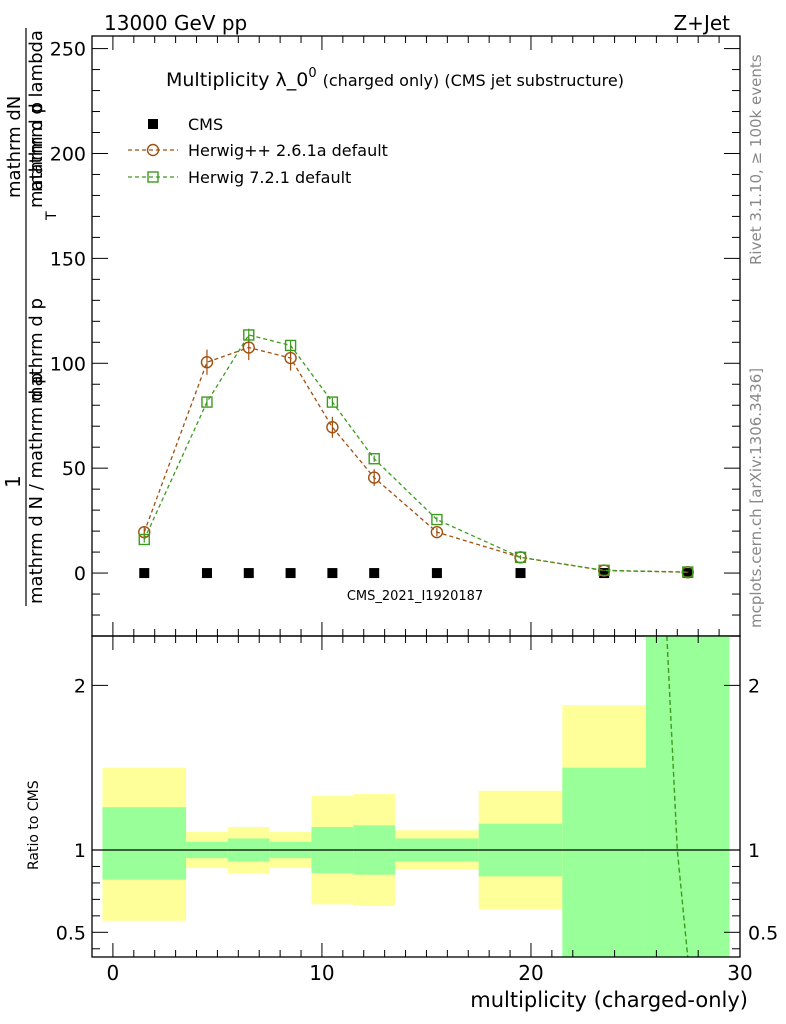  Describe the element at coordinates (14, 147) in the screenshot. I see `y-label-numerator: mathrm dN` at that location.